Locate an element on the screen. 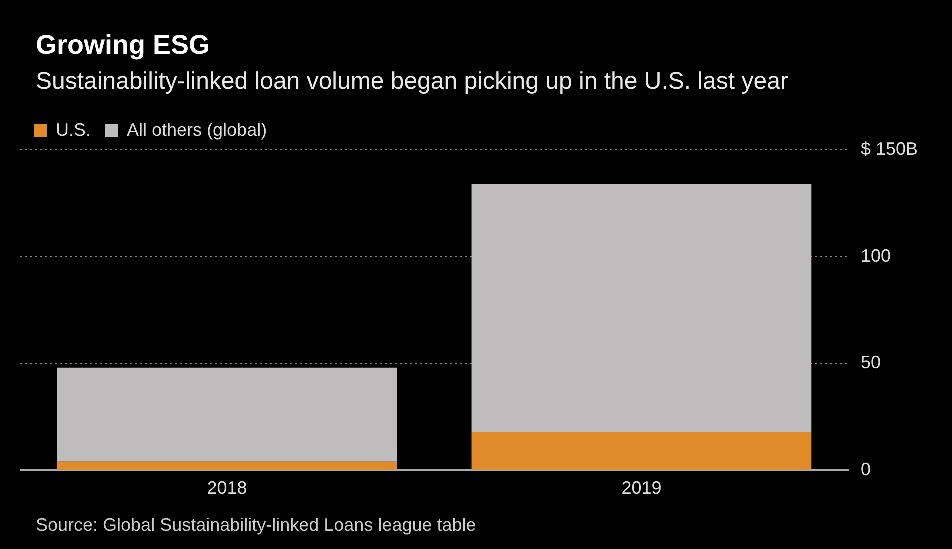 The width and height of the screenshot is (952, 549). y-tick-label: 50 is located at coordinates (870, 362).